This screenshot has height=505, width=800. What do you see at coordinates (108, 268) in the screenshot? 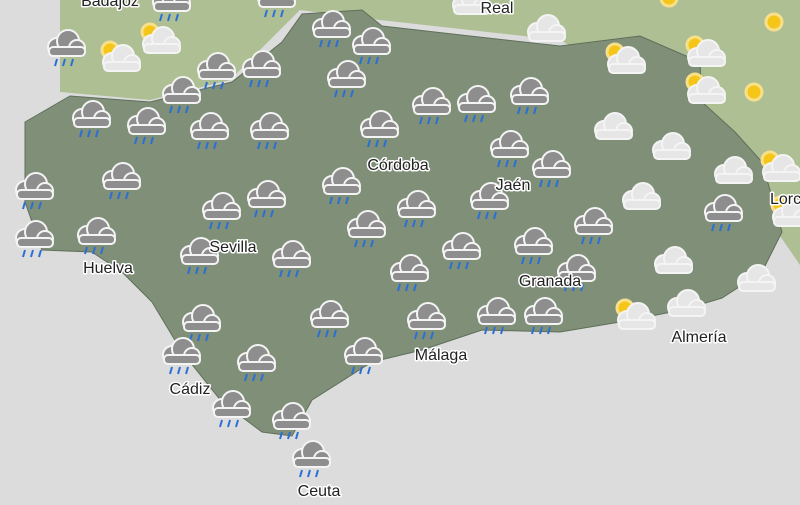
I see `city-label: Huelva` at bounding box center [108, 268].